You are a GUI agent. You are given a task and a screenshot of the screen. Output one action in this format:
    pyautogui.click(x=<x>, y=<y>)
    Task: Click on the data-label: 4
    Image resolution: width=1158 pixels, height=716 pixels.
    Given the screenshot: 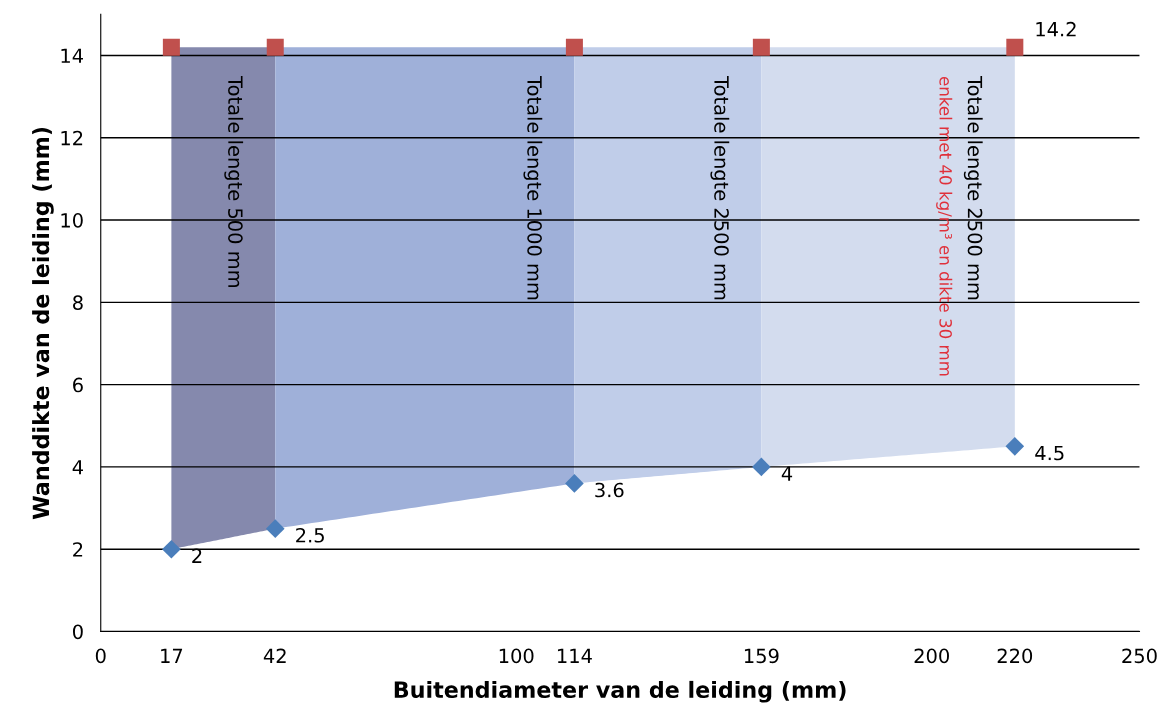 What is the action you would take?
    pyautogui.click(x=787, y=473)
    